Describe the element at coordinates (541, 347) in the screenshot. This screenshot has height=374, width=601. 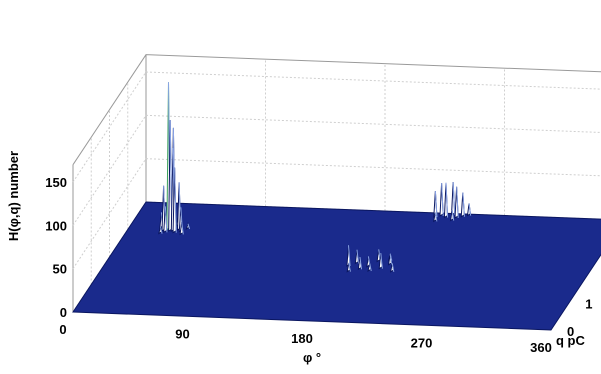
I see `x-tick-label: 360` at that location.